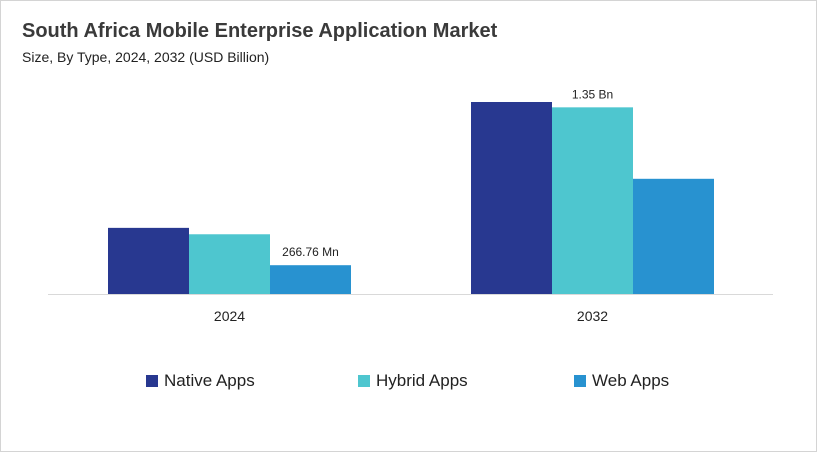 The image size is (817, 452). I want to click on bar-web-apps-2024, so click(310, 279).